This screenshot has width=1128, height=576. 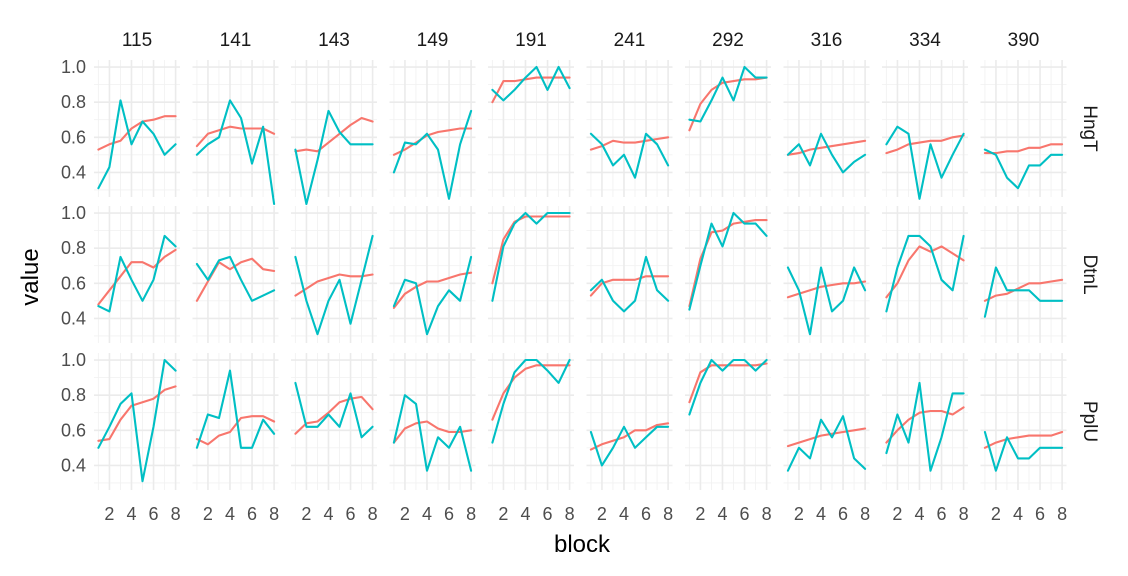 What do you see at coordinates (1089, 274) in the screenshot?
I see `row-facet-label: DtnL` at bounding box center [1089, 274].